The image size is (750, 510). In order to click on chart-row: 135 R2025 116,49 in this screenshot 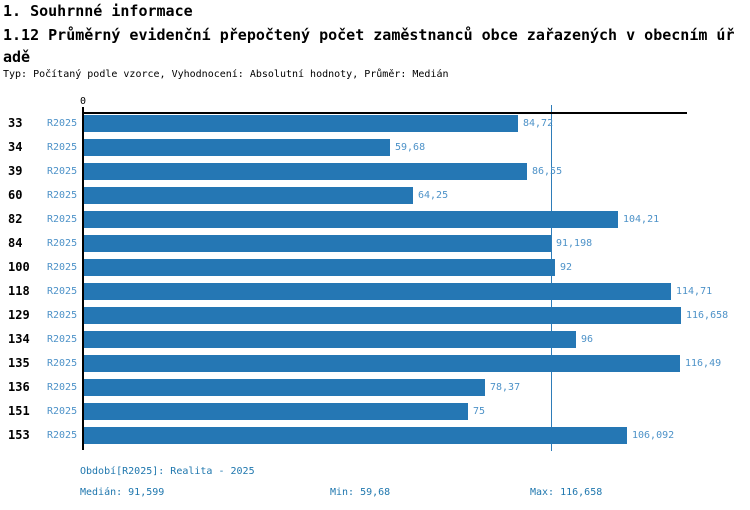, I will do `click(375, 363)`.